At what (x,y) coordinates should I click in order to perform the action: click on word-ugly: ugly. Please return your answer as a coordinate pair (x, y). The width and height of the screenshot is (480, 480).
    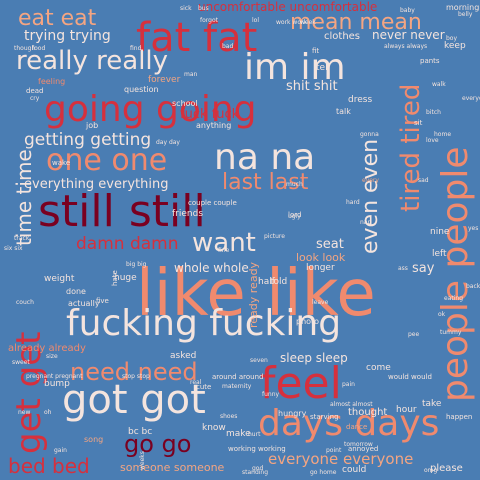
    Looking at the image, I should click on (294, 216).